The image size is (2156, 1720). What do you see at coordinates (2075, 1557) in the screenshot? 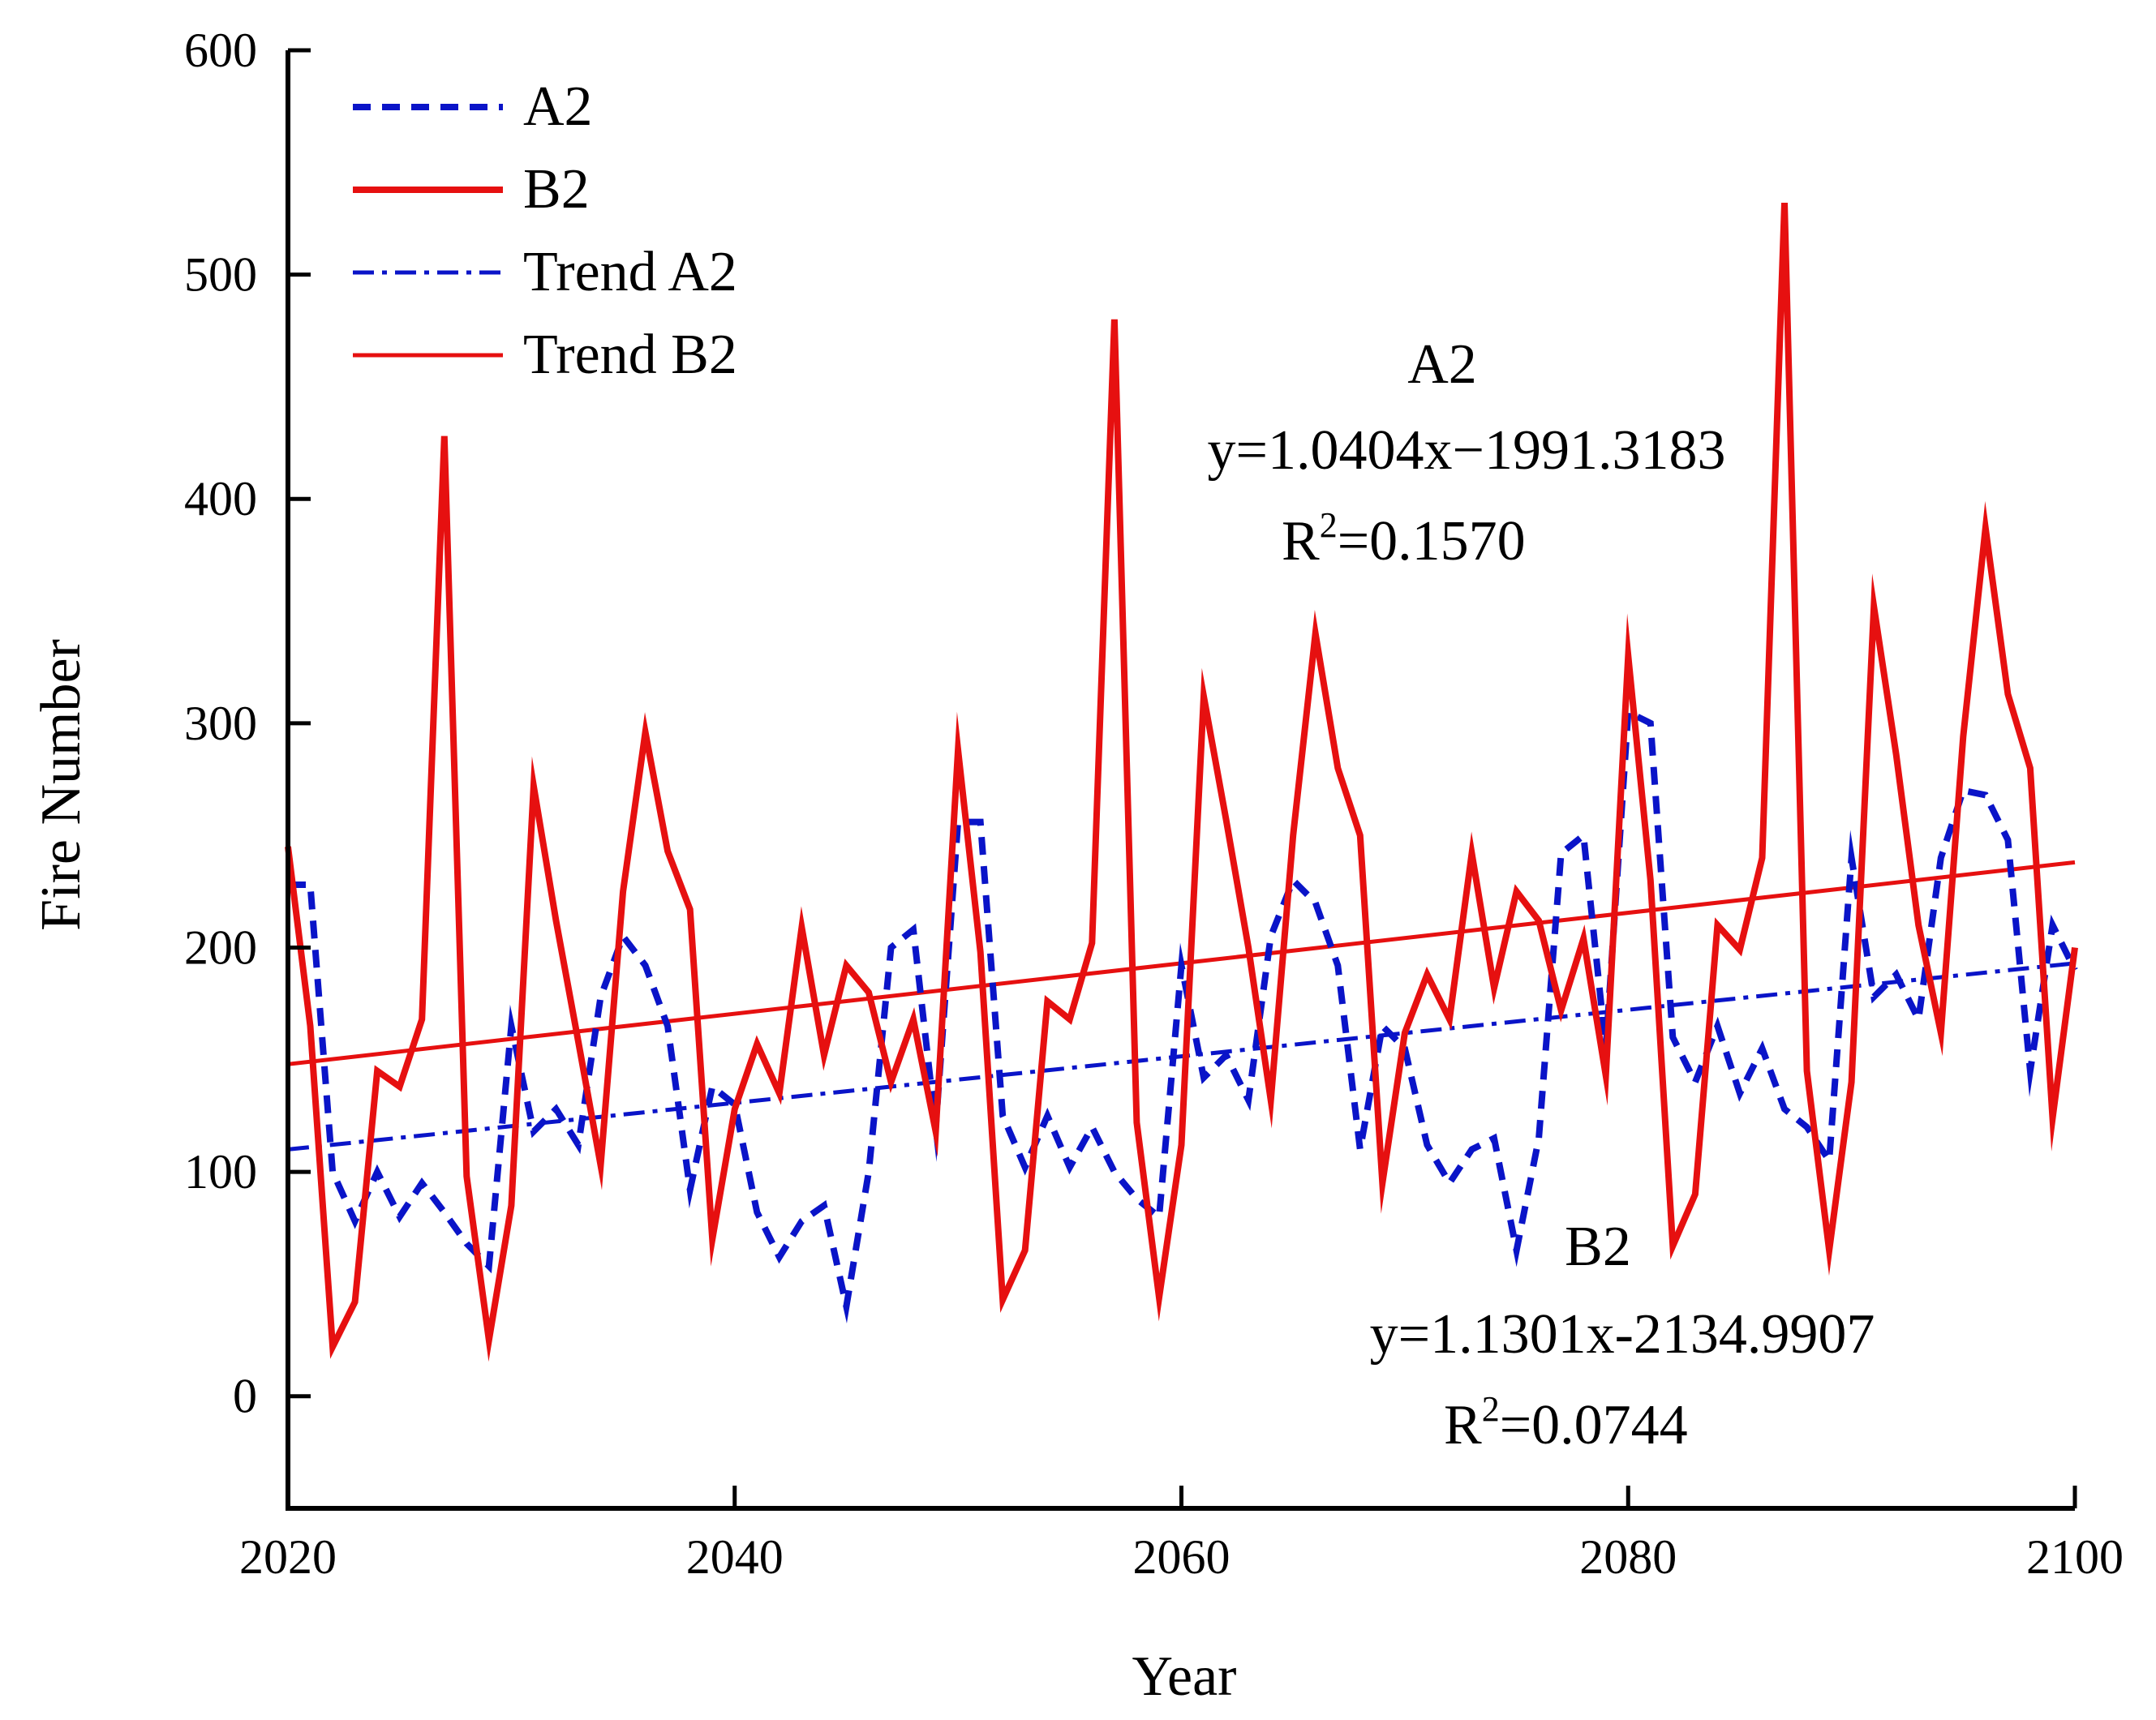
I see `x-tick-label: 2100` at bounding box center [2075, 1557].